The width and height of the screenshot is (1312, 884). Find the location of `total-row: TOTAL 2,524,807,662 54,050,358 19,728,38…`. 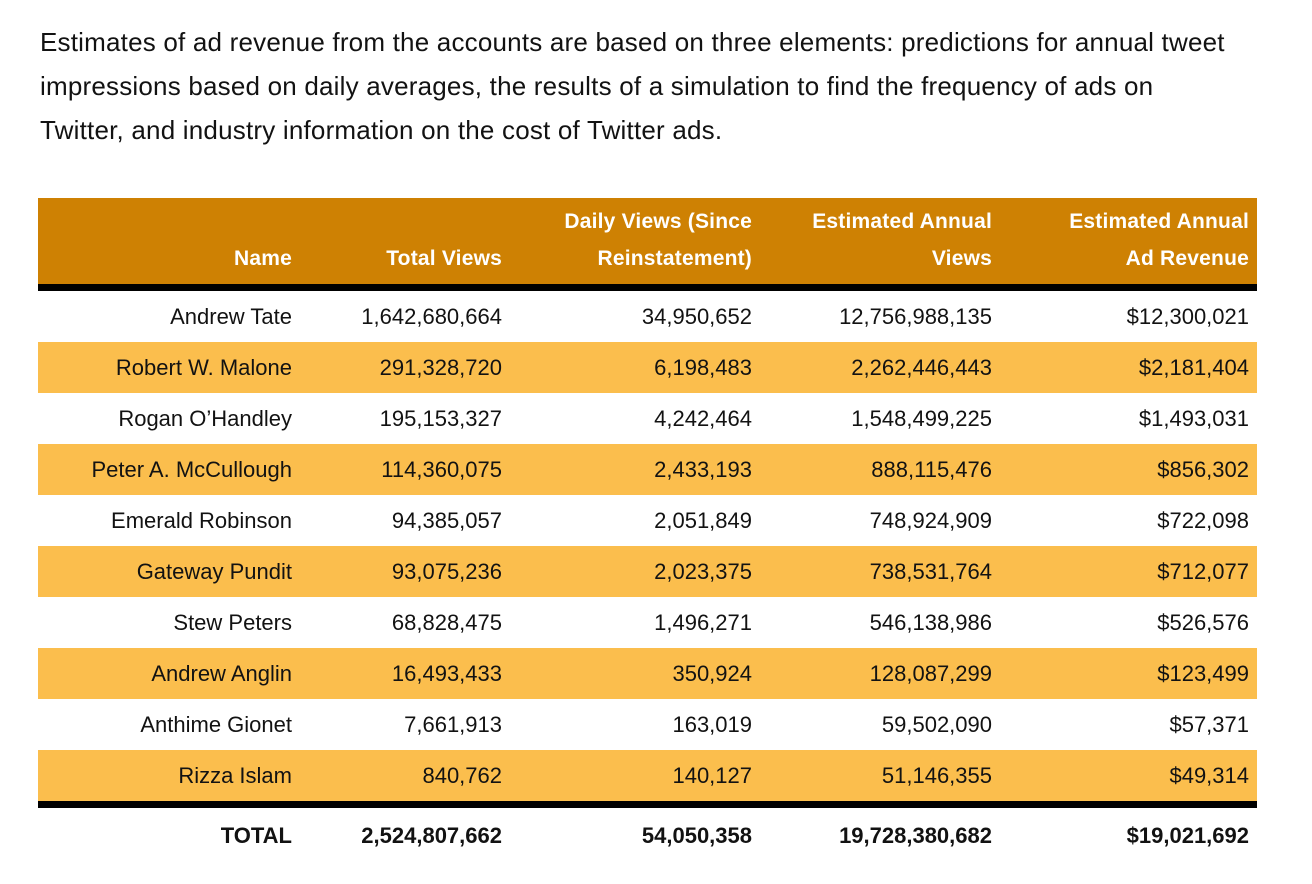

total-row: TOTAL 2,524,807,662 54,050,358 19,728,38… is located at coordinates (647, 836).